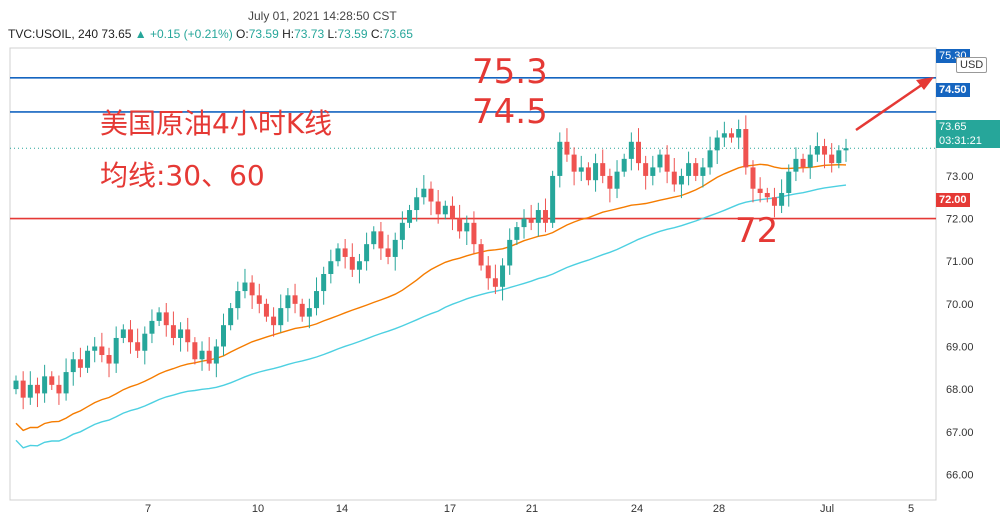  I want to click on x-tick-label: 10, so click(258, 509).